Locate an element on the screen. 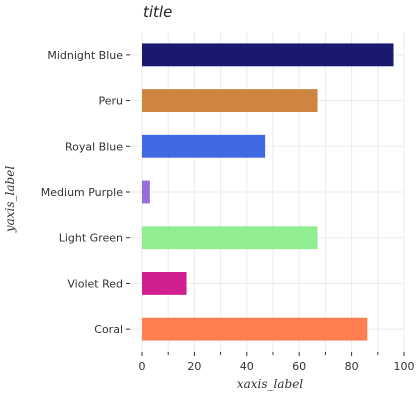  x-axis-label: xaxis_label is located at coordinates (270, 384).